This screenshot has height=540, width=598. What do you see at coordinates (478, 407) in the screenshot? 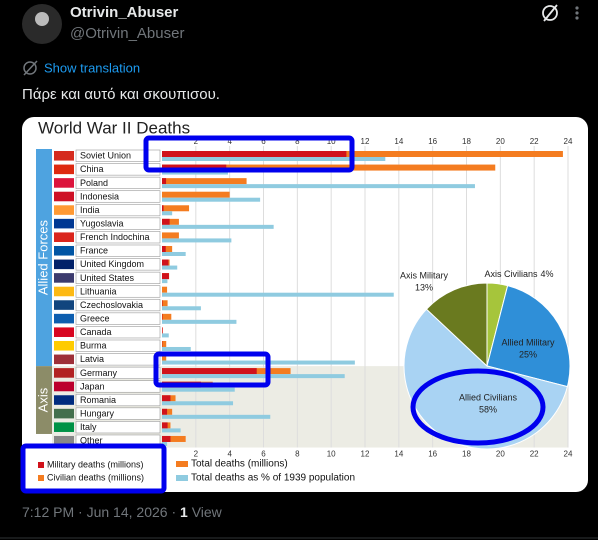
I see `annotation-ellipse` at bounding box center [478, 407].